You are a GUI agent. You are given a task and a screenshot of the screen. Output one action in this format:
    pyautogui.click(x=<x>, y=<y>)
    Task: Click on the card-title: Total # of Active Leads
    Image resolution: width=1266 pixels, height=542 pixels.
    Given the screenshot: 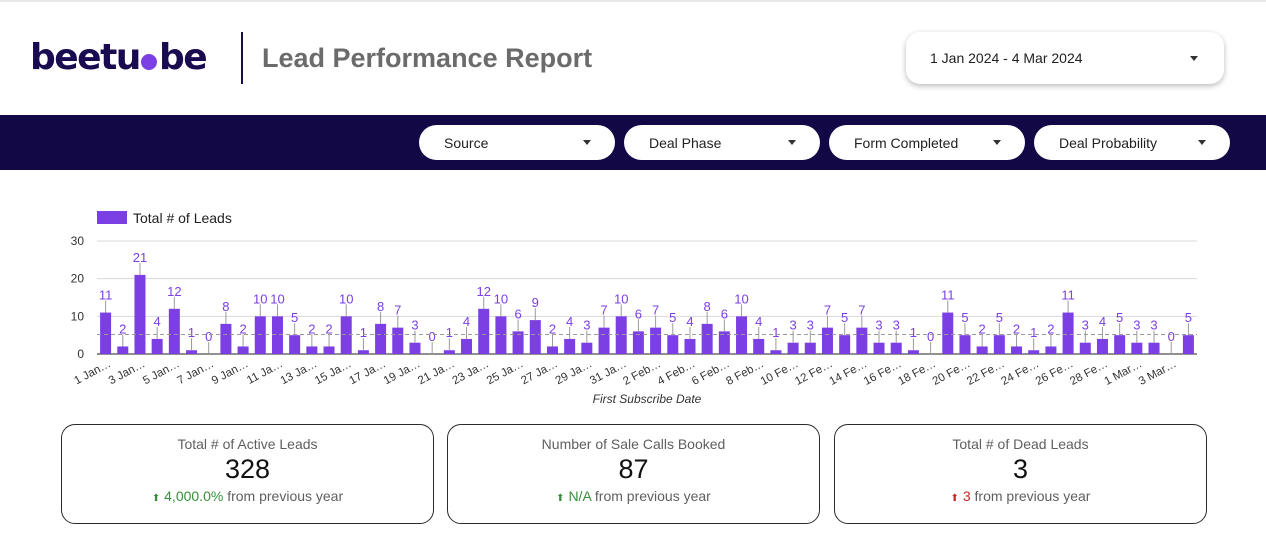 What is the action you would take?
    pyautogui.click(x=247, y=444)
    